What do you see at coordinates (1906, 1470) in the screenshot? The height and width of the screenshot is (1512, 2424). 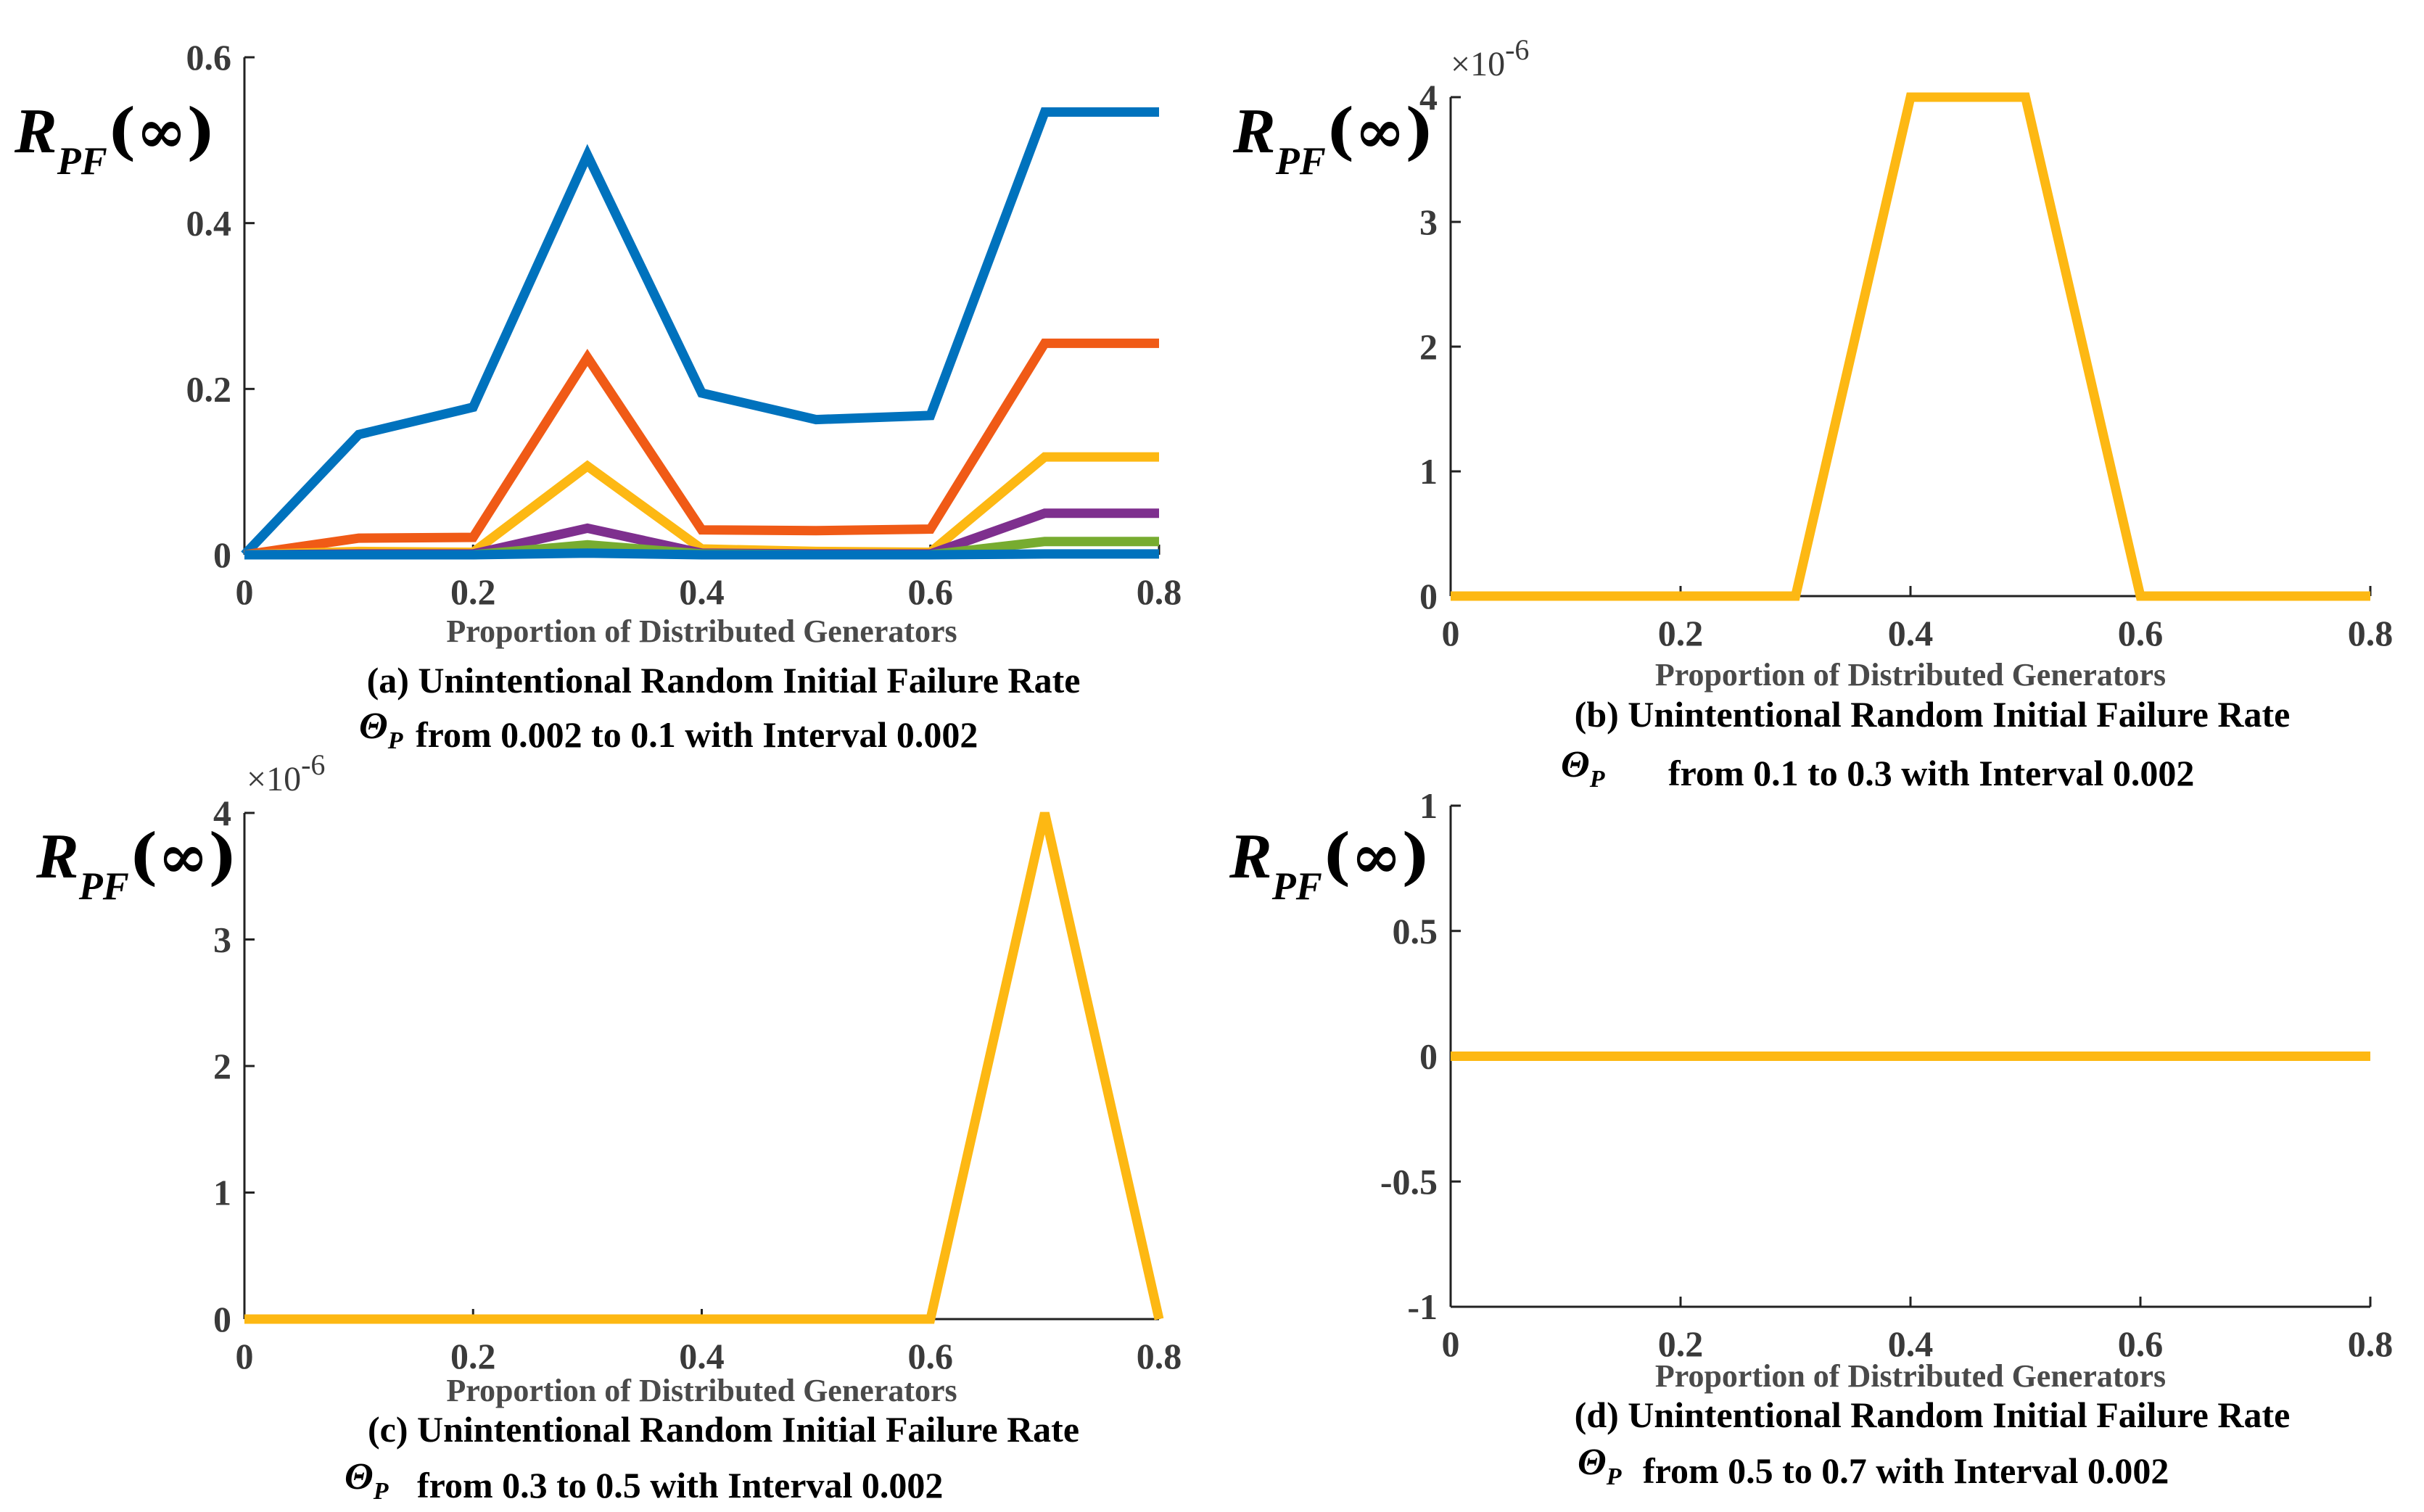 I see `caption-line-2: from 0.5 to 0.7 with Interval 0.002` at bounding box center [1906, 1470].